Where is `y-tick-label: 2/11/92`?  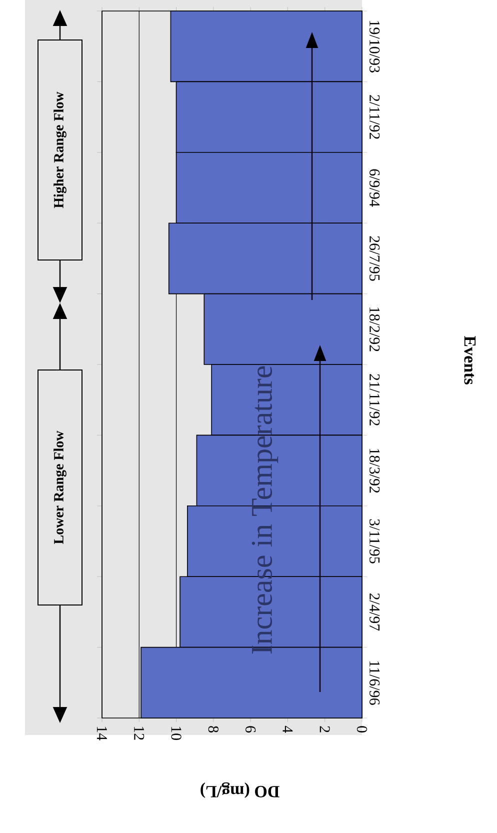
y-tick-label: 2/11/92 is located at coordinates (375, 117).